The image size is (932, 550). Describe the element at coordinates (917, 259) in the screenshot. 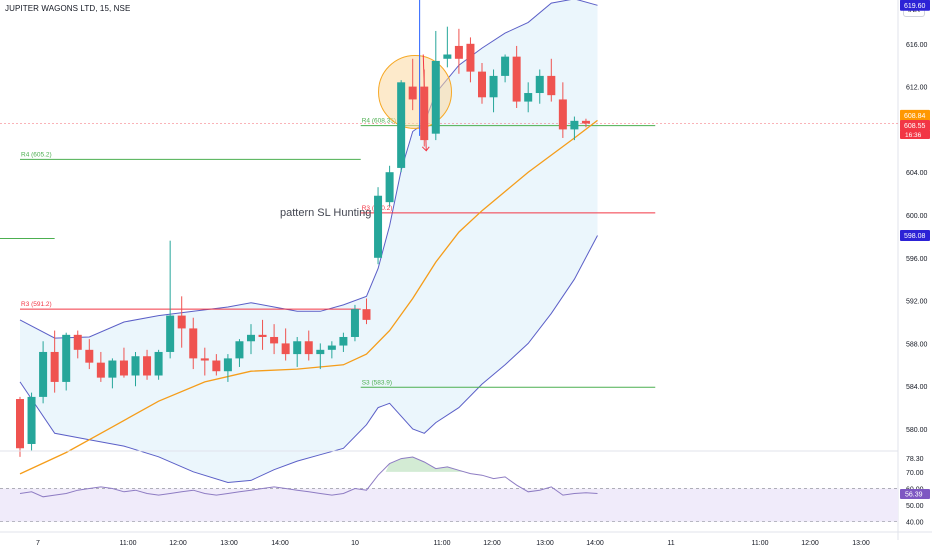

I see `price-tick-label: 596.00` at that location.